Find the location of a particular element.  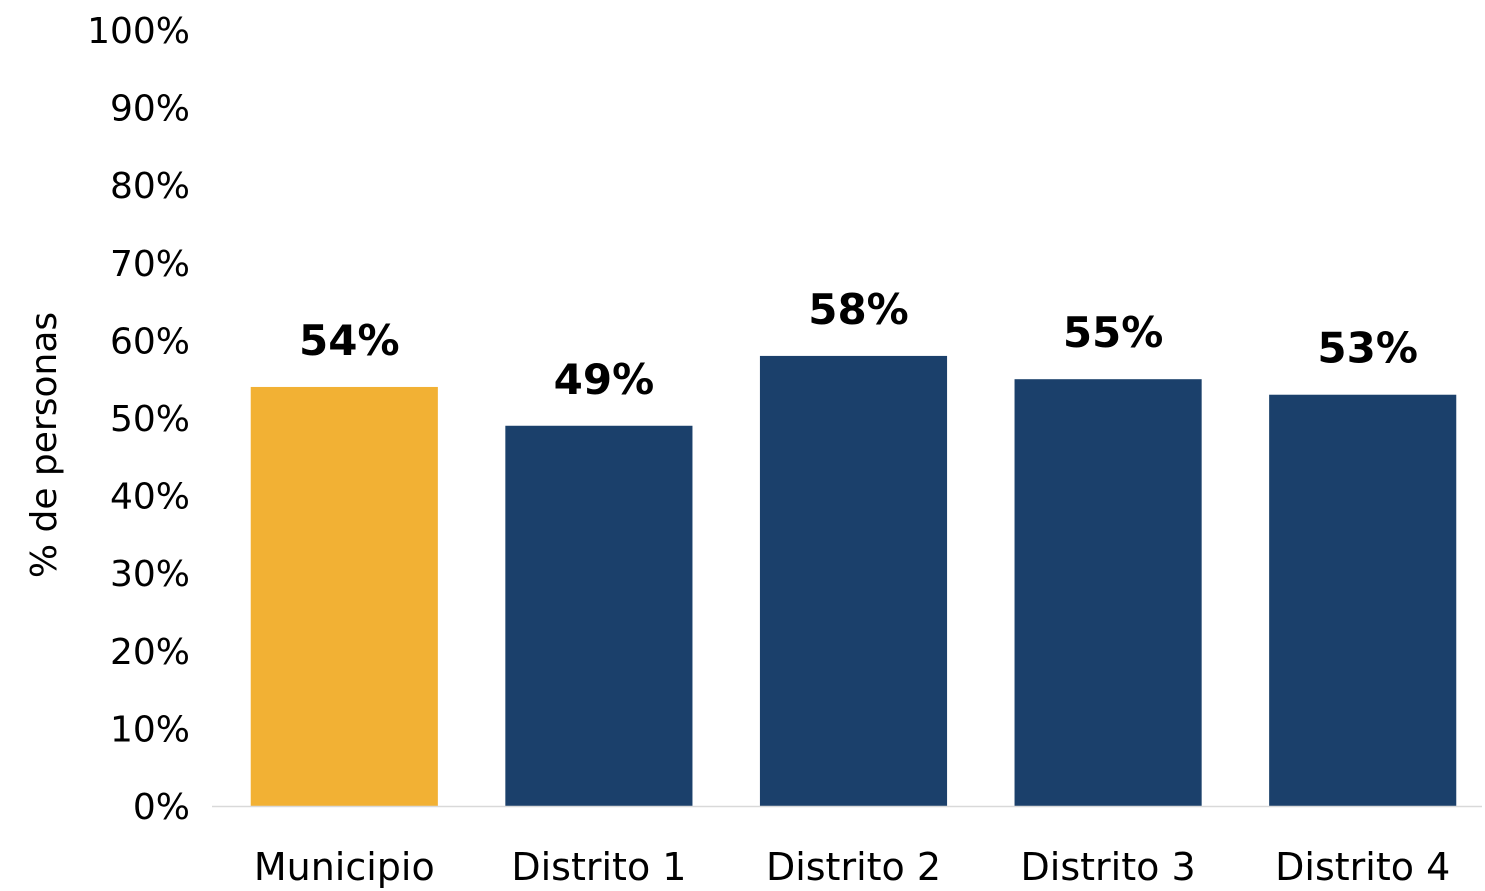

y-axis-ticks: 0% 10% 20% 30% 40% 50% 60% 70% 80% 90% 100% is located at coordinates (138, 419).